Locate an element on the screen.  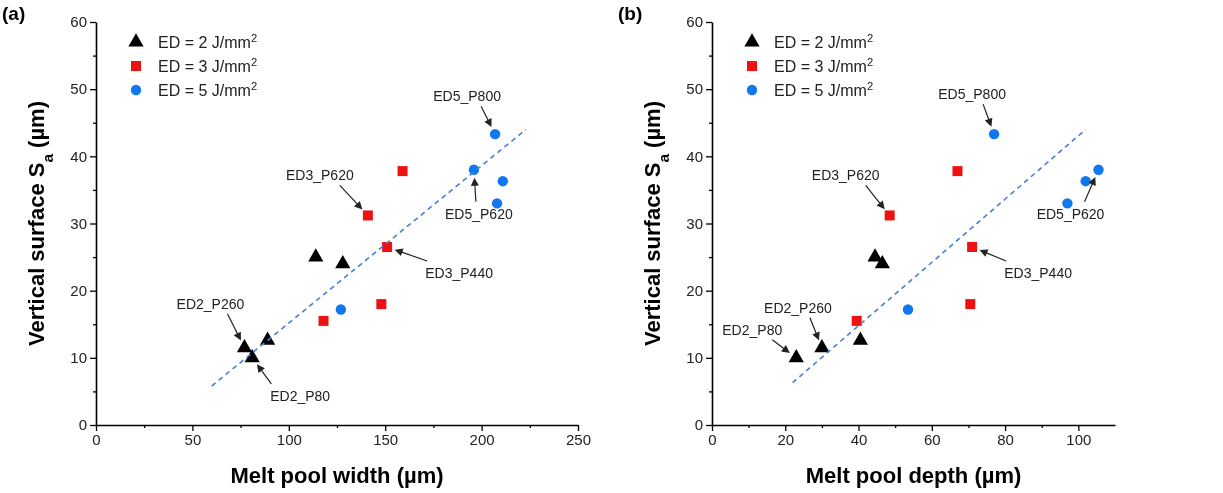
x-tick-label: 20 is located at coordinates (786, 439).